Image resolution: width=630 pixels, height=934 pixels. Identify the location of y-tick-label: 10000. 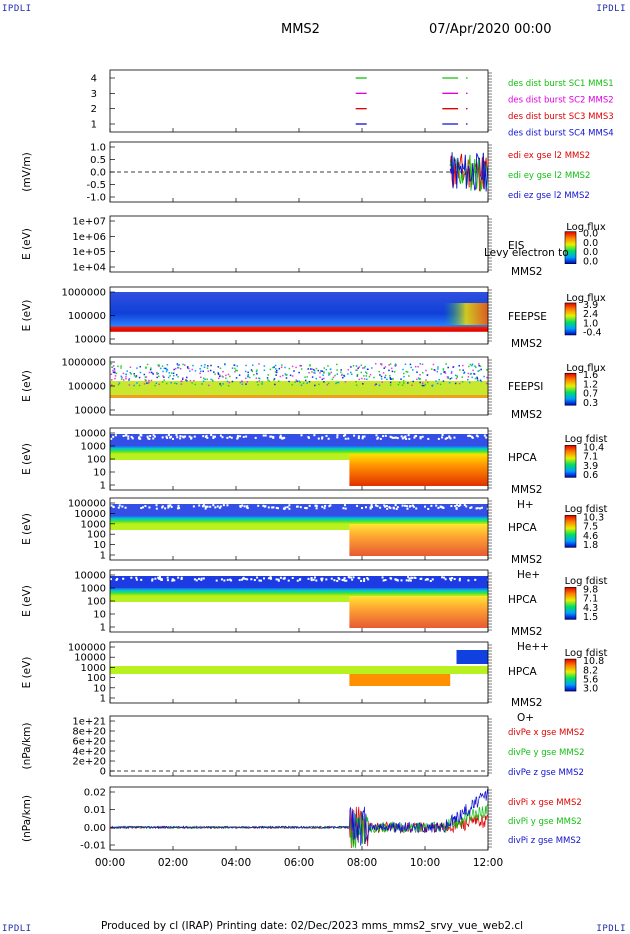
(90, 576).